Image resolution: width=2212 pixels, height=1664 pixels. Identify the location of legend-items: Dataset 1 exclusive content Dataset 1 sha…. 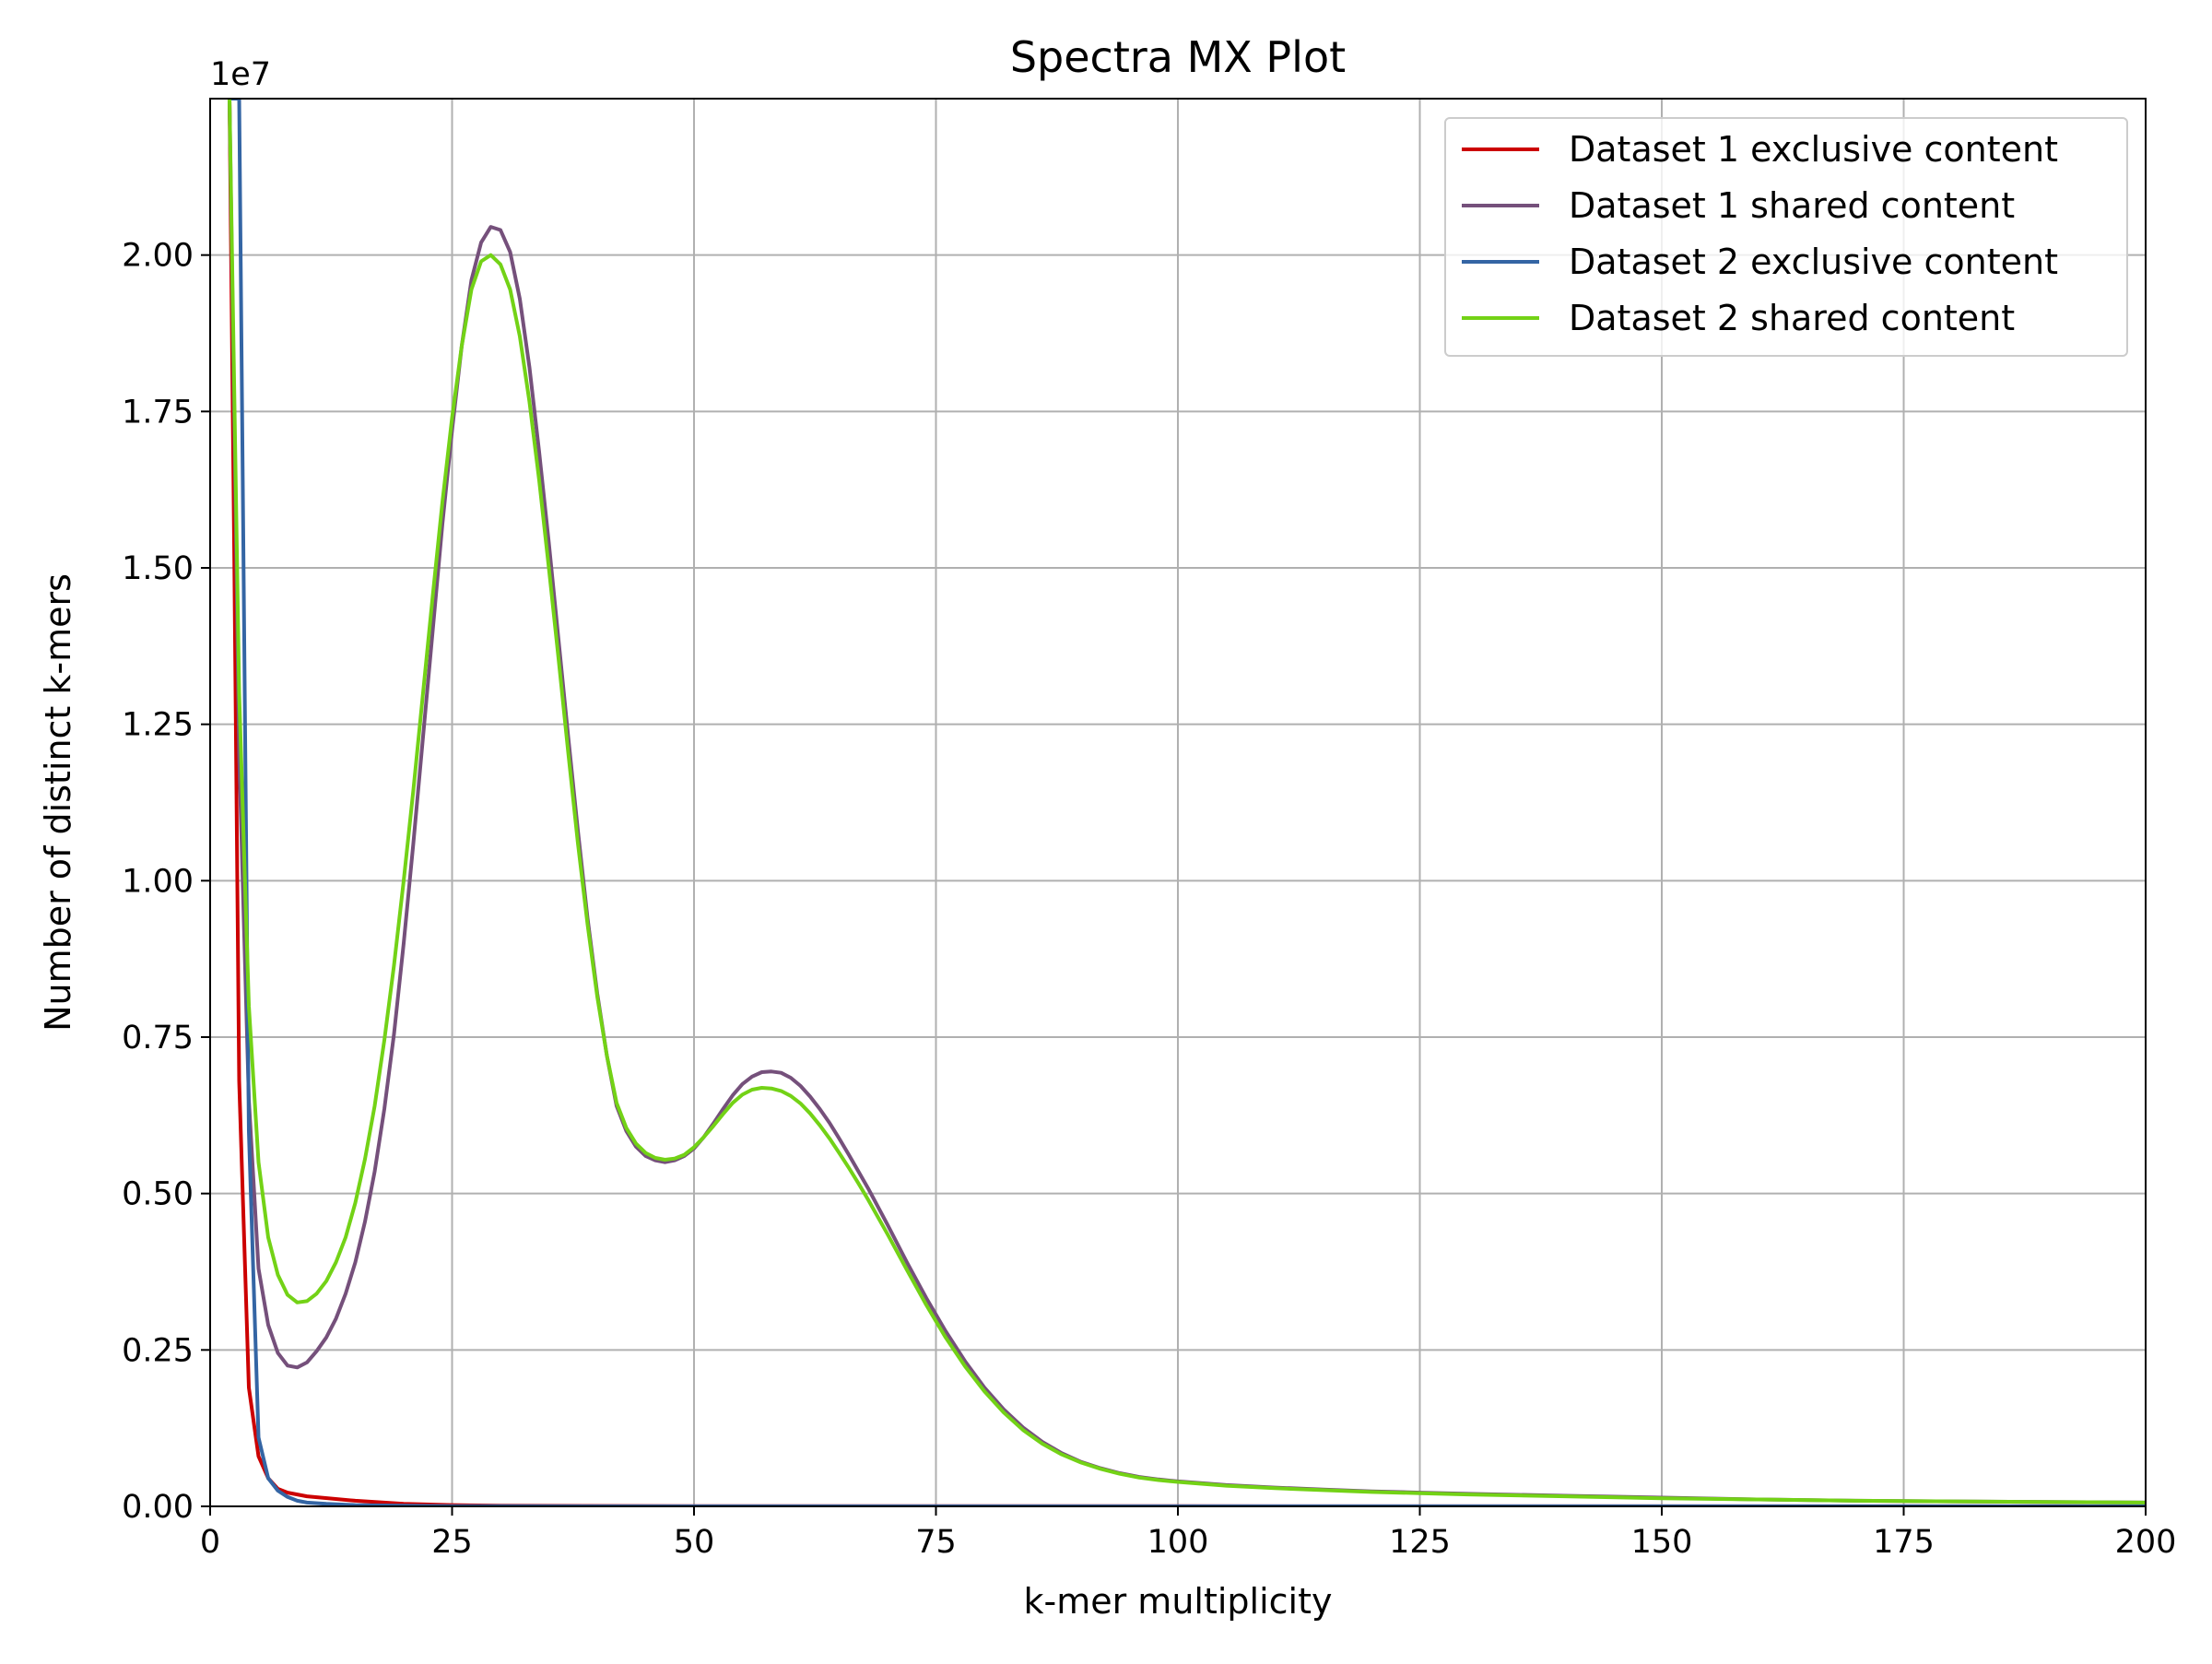
(1760, 233).